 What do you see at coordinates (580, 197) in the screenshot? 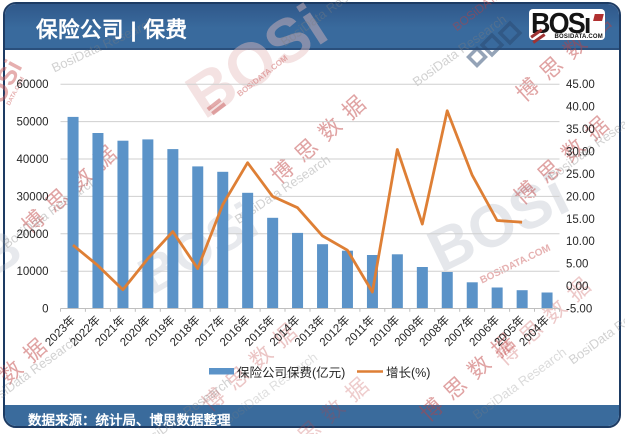
I see `svg-text: 20.00` at bounding box center [580, 197].